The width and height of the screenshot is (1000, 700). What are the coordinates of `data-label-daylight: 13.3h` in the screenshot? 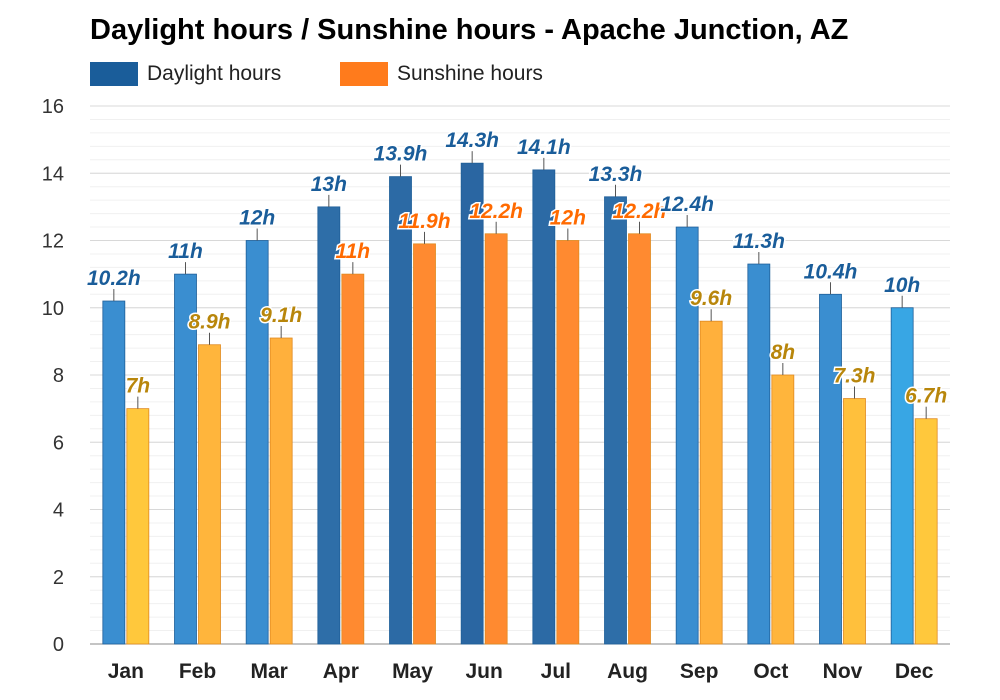 It's located at (616, 174).